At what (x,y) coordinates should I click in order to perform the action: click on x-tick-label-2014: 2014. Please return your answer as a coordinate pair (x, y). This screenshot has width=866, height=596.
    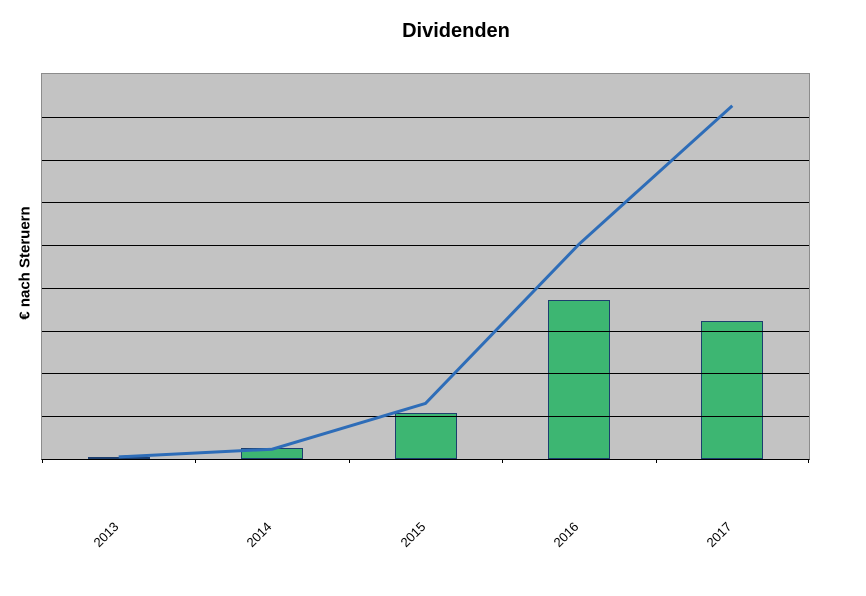
    Looking at the image, I should click on (259, 535).